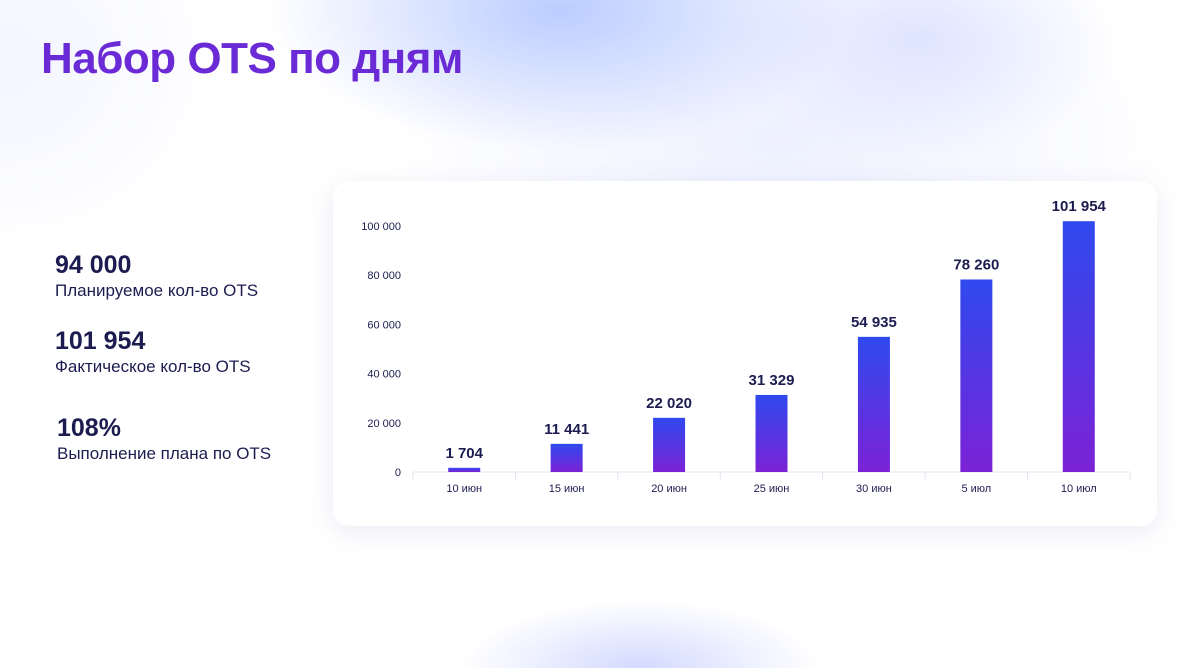  Describe the element at coordinates (100, 341) in the screenshot. I see `stat-actual-value: 101 954` at that location.